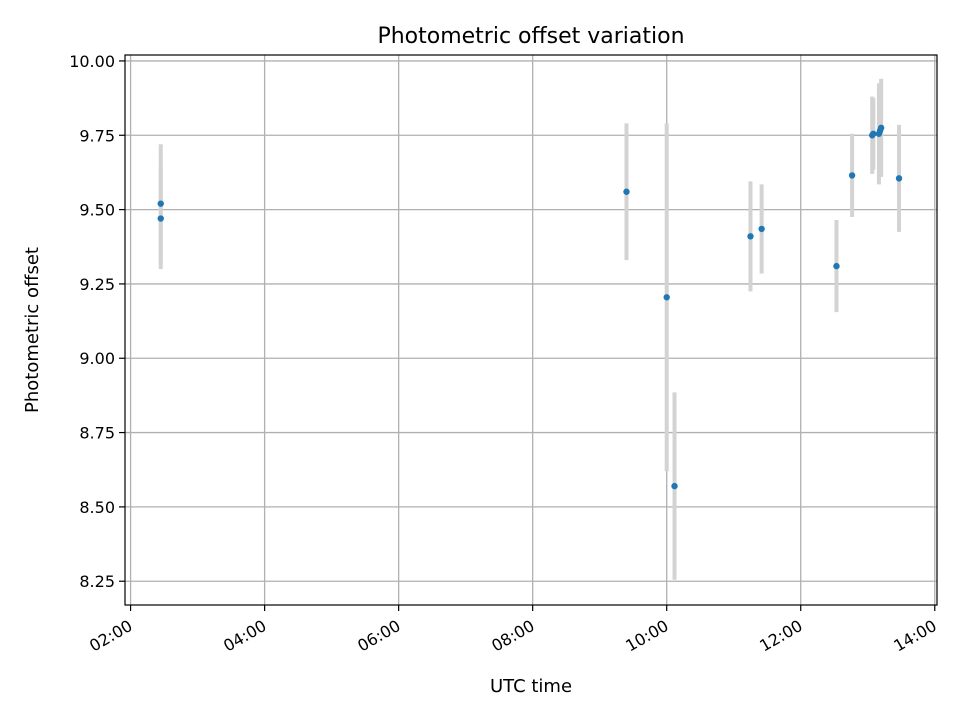  Describe the element at coordinates (531, 686) in the screenshot. I see `x-axis-label: UTC time` at that location.